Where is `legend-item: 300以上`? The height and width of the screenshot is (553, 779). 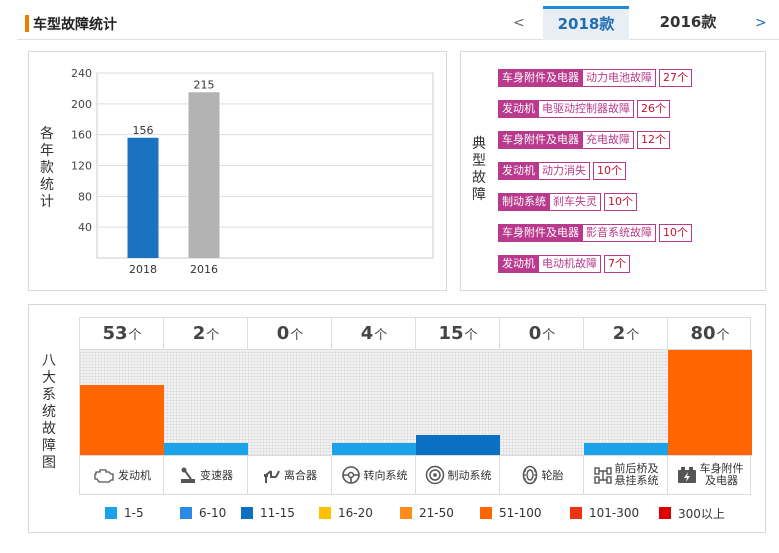
legend-item: 300以上 is located at coordinates (692, 513).